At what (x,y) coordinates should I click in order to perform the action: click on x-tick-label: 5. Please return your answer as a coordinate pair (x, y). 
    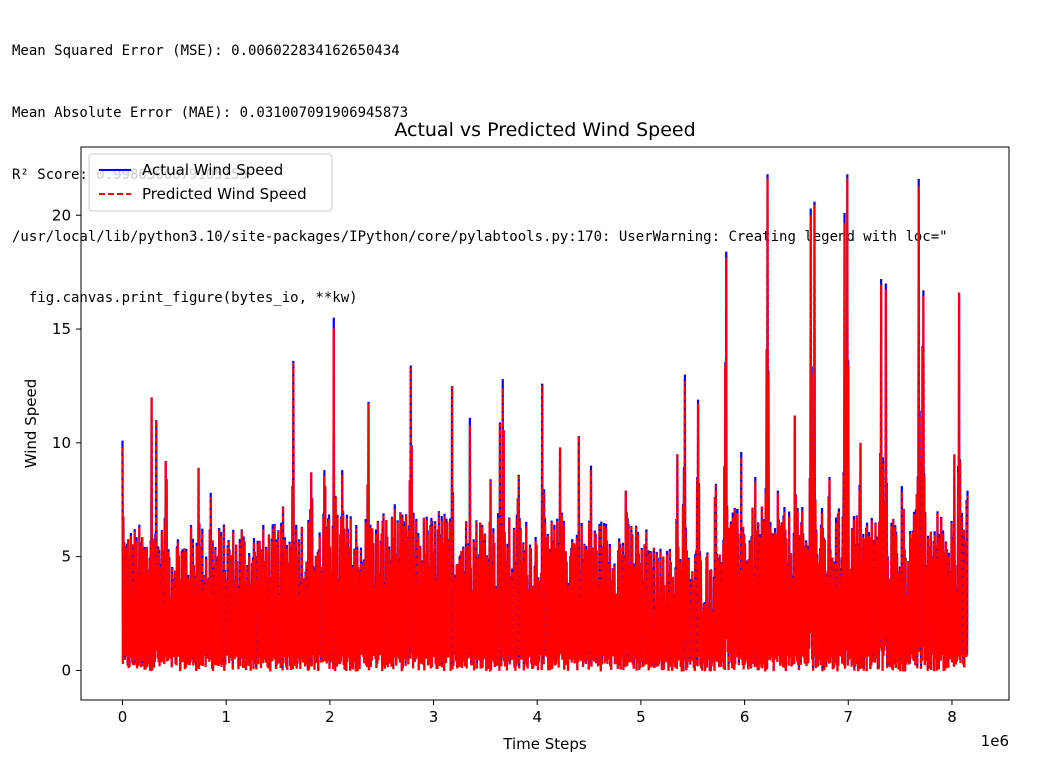
    Looking at the image, I should click on (641, 717).